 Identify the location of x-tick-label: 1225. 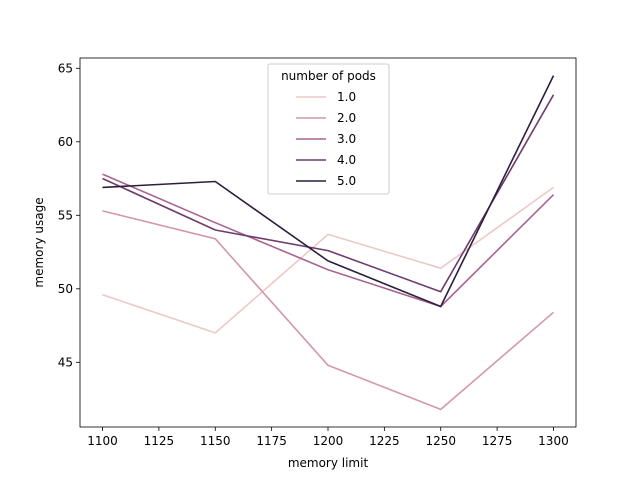
(384, 441).